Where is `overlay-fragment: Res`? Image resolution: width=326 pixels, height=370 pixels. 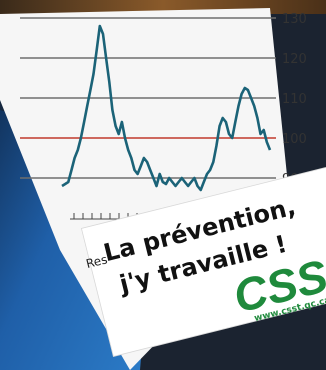
overlay-fragment: Res is located at coordinates (97, 261).